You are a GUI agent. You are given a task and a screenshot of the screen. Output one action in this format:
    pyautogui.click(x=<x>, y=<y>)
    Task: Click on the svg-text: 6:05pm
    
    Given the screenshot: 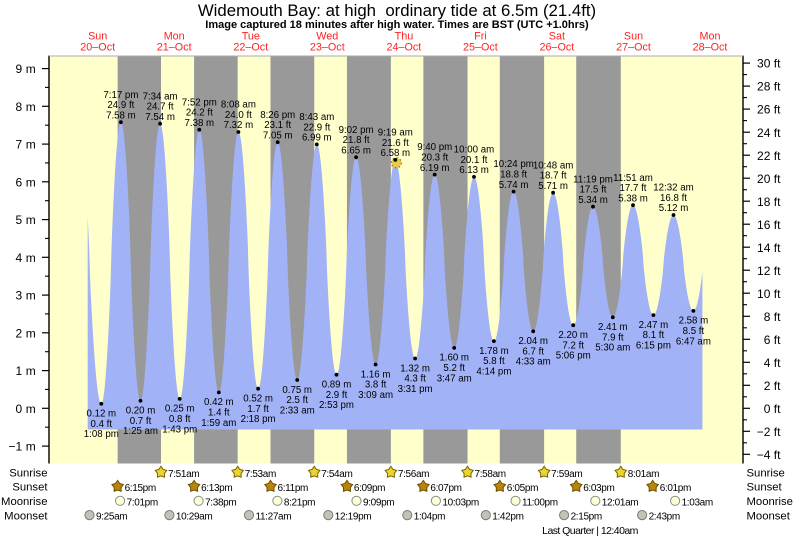 What is the action you would take?
    pyautogui.click(x=522, y=488)
    